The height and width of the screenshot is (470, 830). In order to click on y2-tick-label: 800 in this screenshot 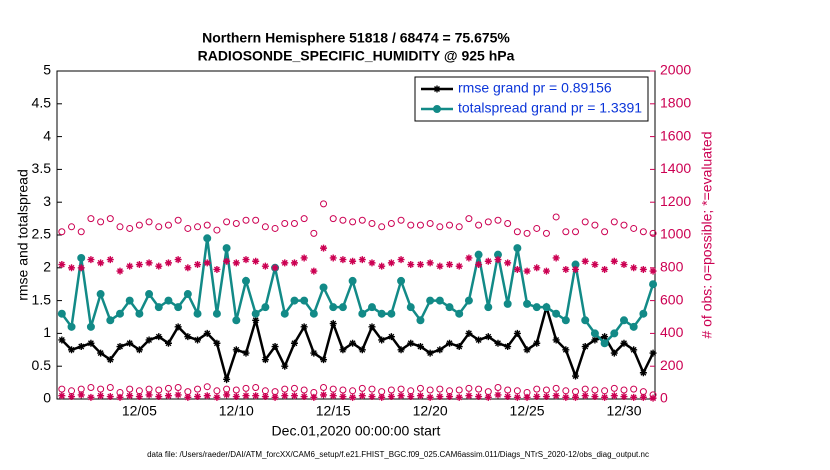, I will do `click(672, 267)`.